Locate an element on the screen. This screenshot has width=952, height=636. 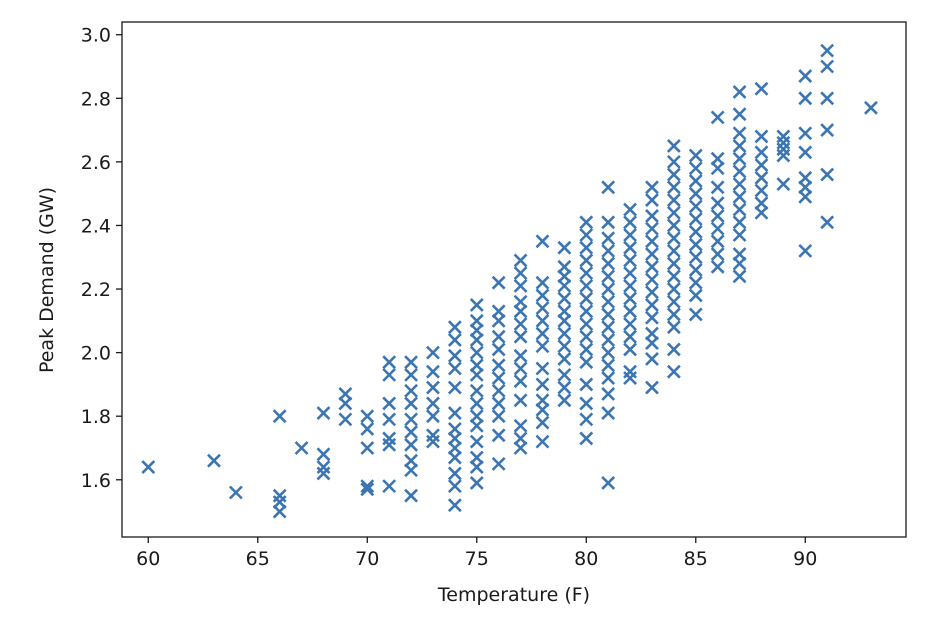
y-axis-ticks: 1.6 1.8 2.0 2.2 2.4 2.6 2.8 3.0 is located at coordinates (101, 258).